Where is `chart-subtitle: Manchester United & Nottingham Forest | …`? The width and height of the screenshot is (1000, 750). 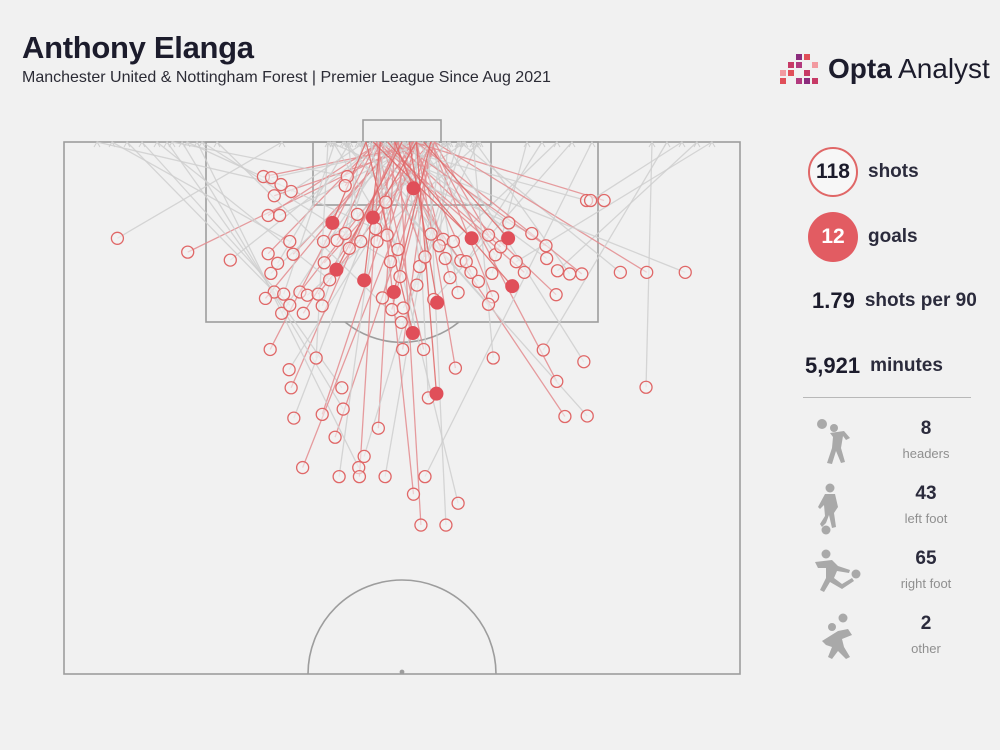 chart-subtitle: Manchester United & Nottingham Forest | … is located at coordinates (286, 77).